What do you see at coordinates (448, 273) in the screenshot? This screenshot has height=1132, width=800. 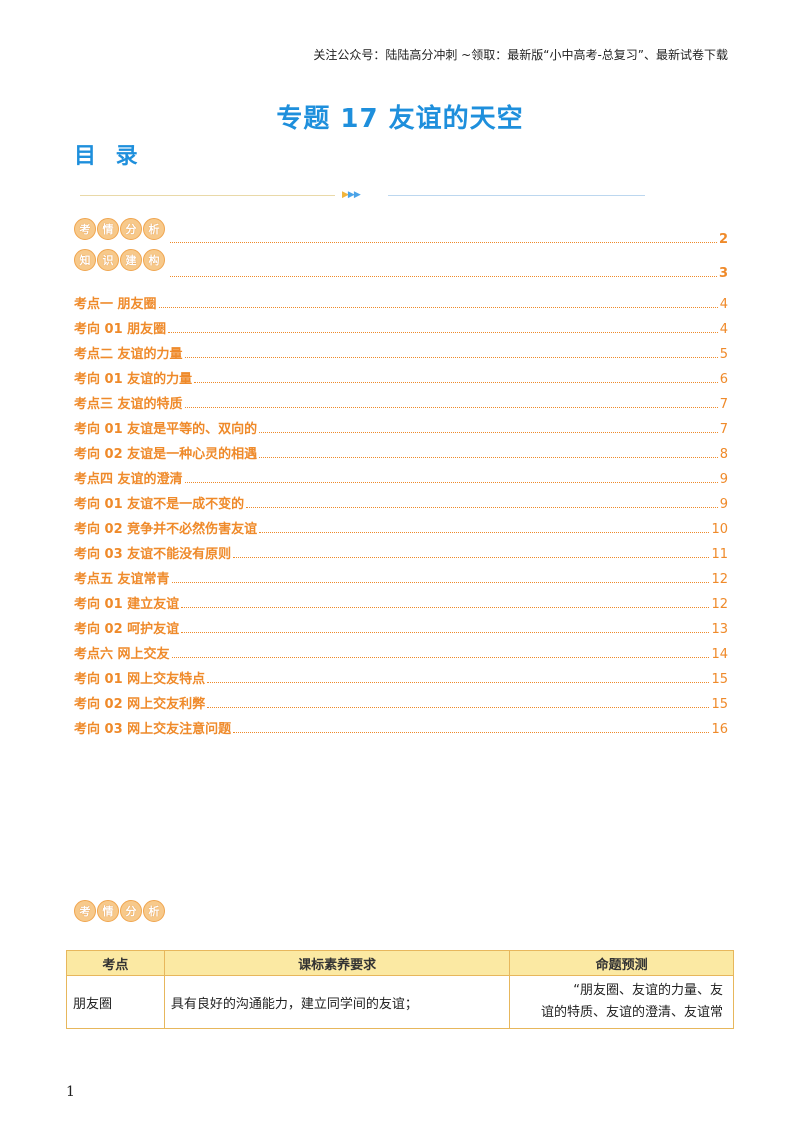 I see `toc-entry-knowledge: 3` at bounding box center [448, 273].